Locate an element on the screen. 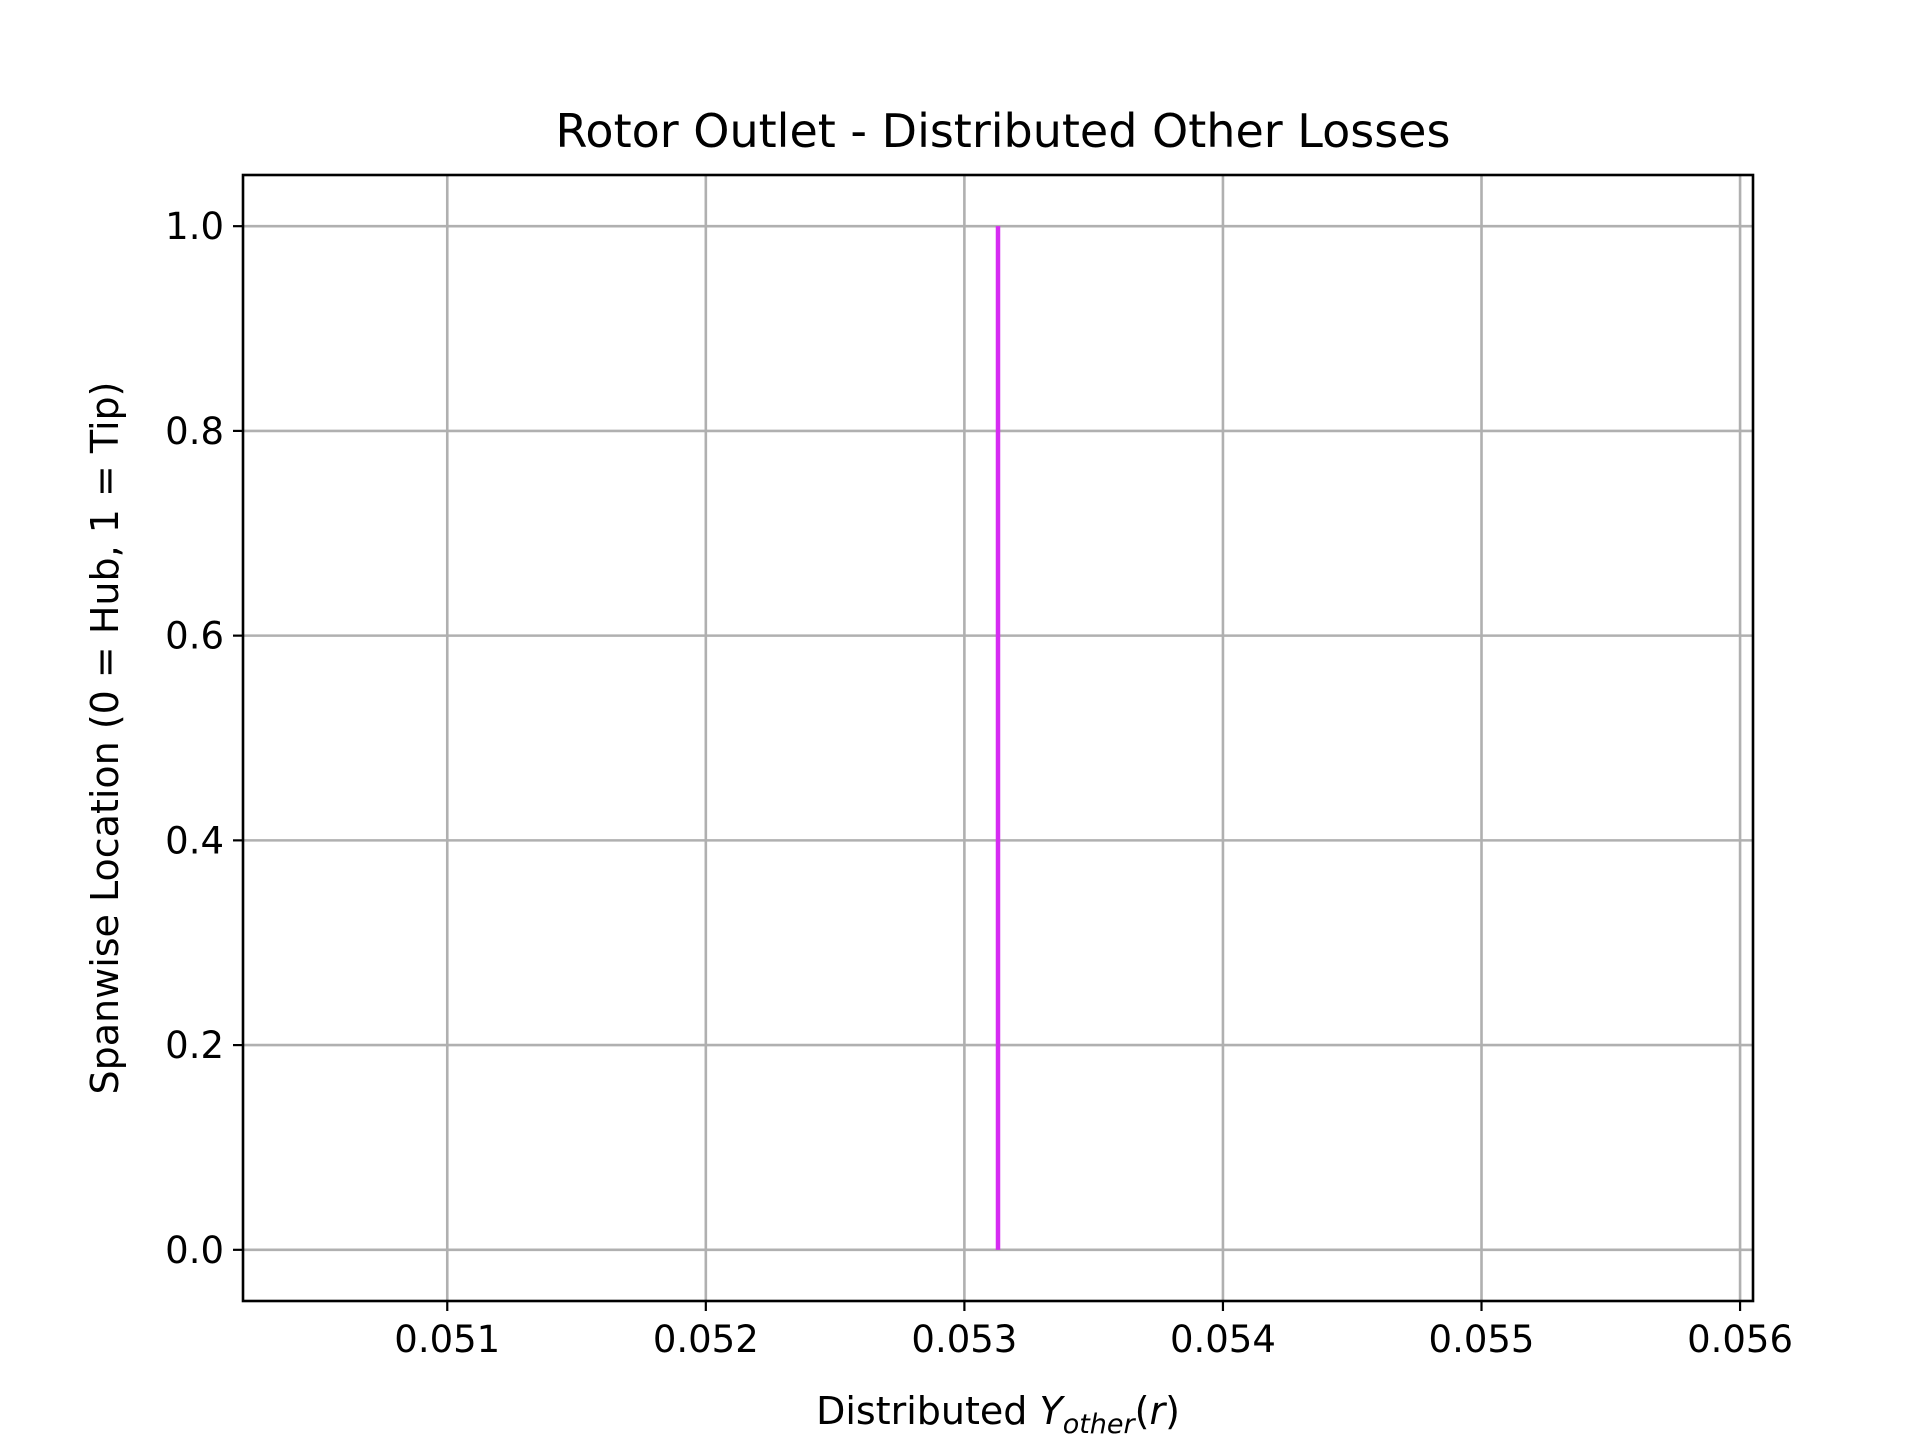 Image resolution: width=1920 pixels, height=1440 pixels. y-tick-label: 0.8 is located at coordinates (194, 431).